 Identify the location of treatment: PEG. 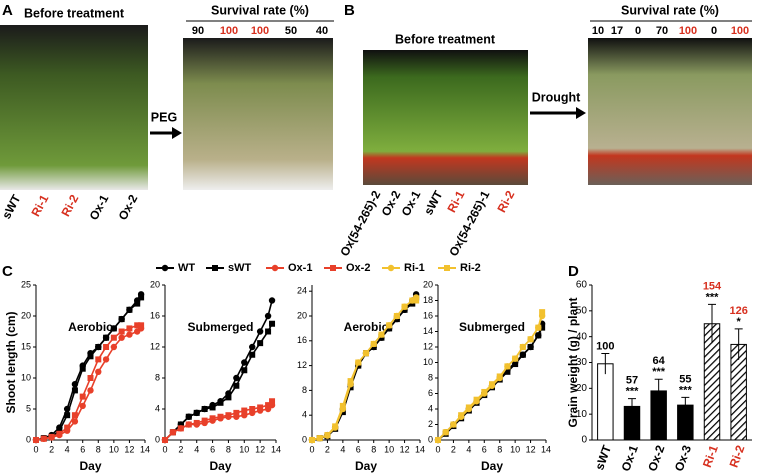
(164, 117).